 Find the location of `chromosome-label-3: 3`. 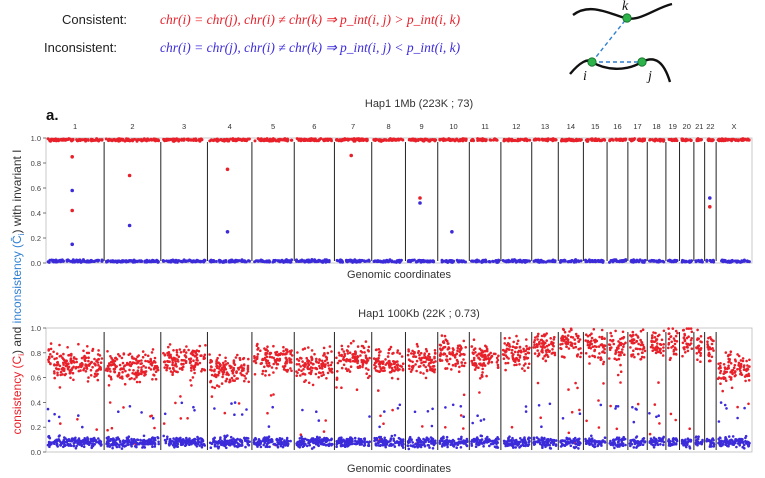

chromosome-label-3: 3 is located at coordinates (184, 126).